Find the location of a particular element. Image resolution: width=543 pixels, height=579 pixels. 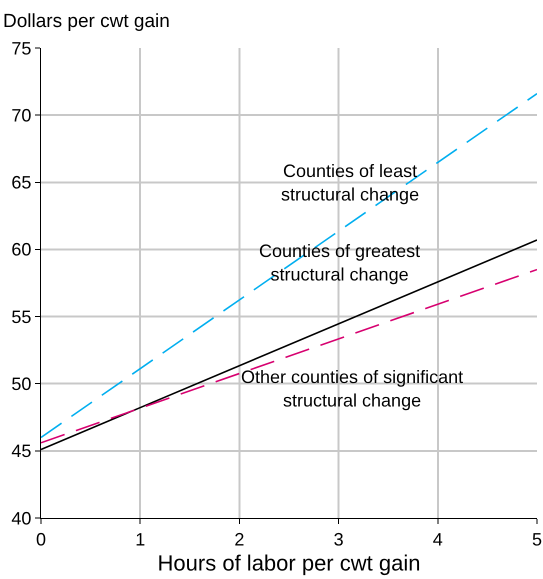

y-tick-label: 75 is located at coordinates (21, 48).